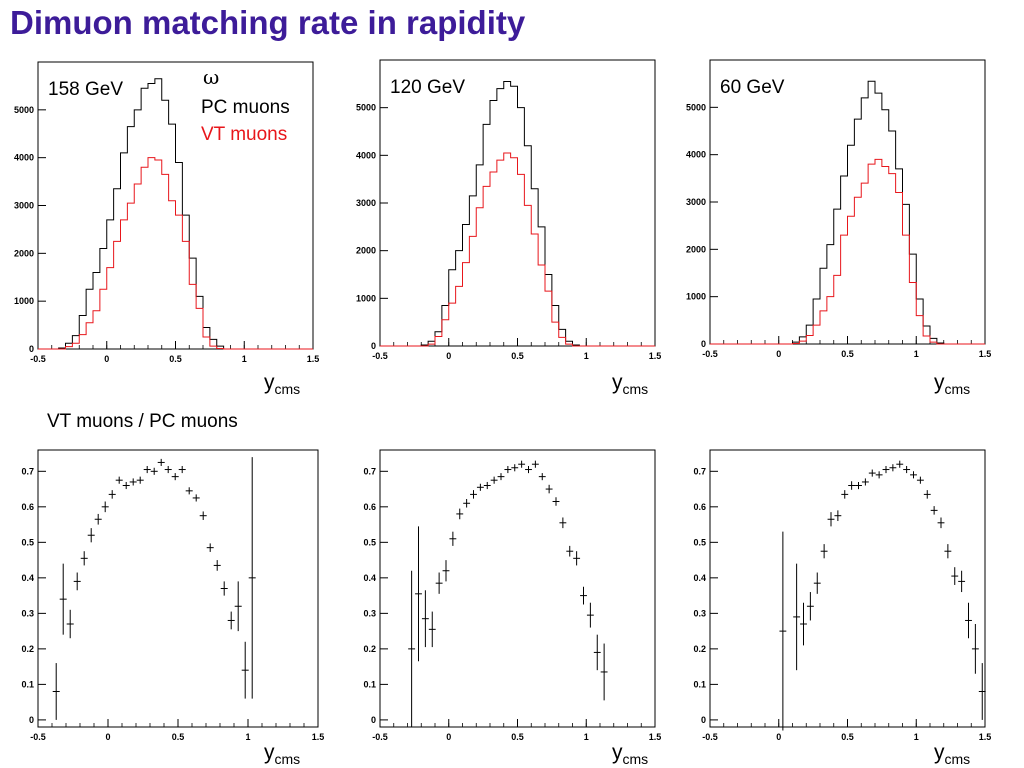 This screenshot has width=1024, height=768. I want to click on y-tick-label: 4000, so click(366, 155).